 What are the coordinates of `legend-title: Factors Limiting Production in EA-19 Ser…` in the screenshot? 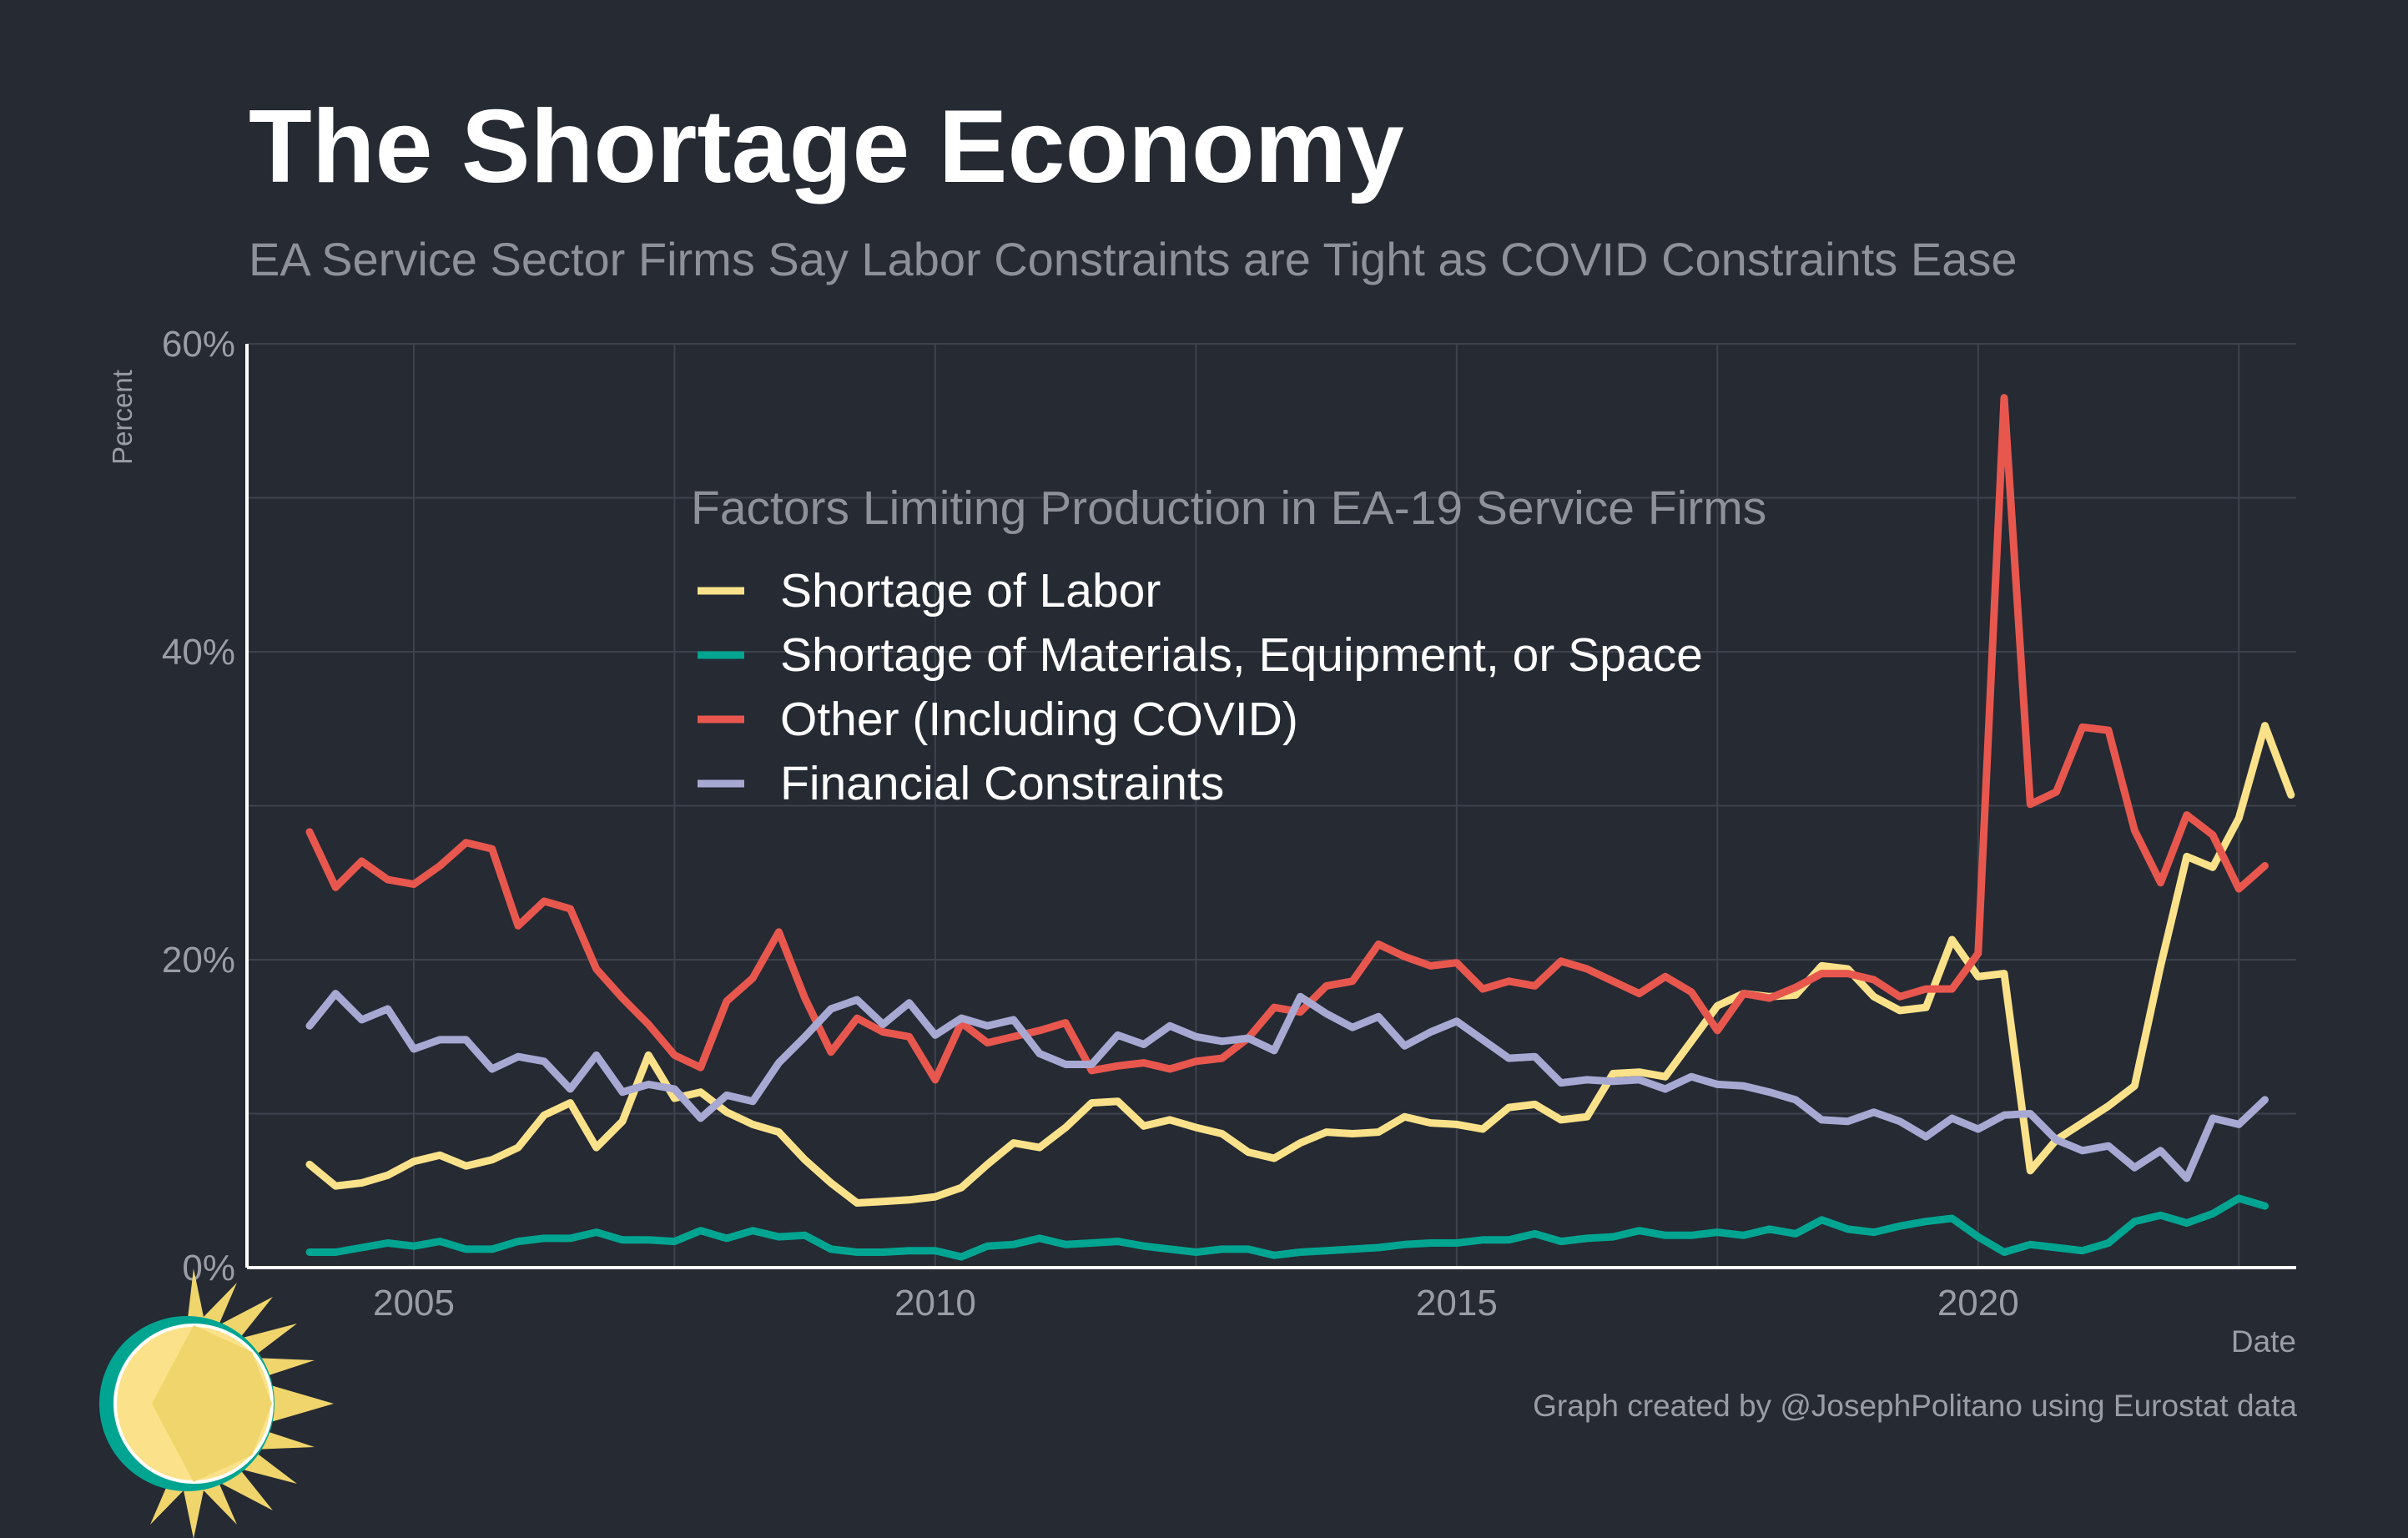 It's located at (1228, 508).